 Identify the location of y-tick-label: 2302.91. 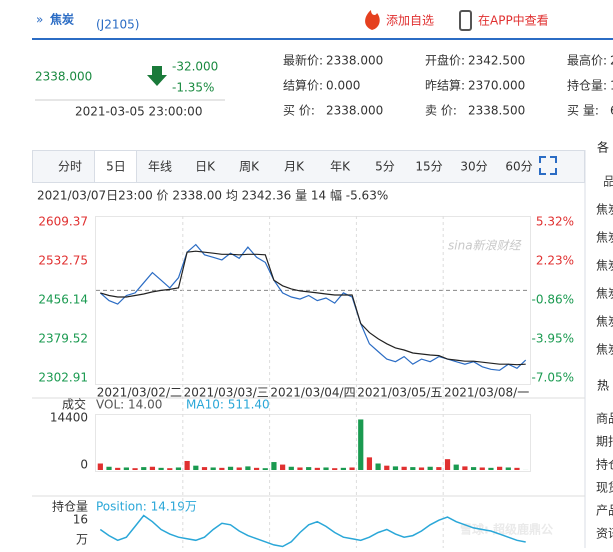
(63, 378).